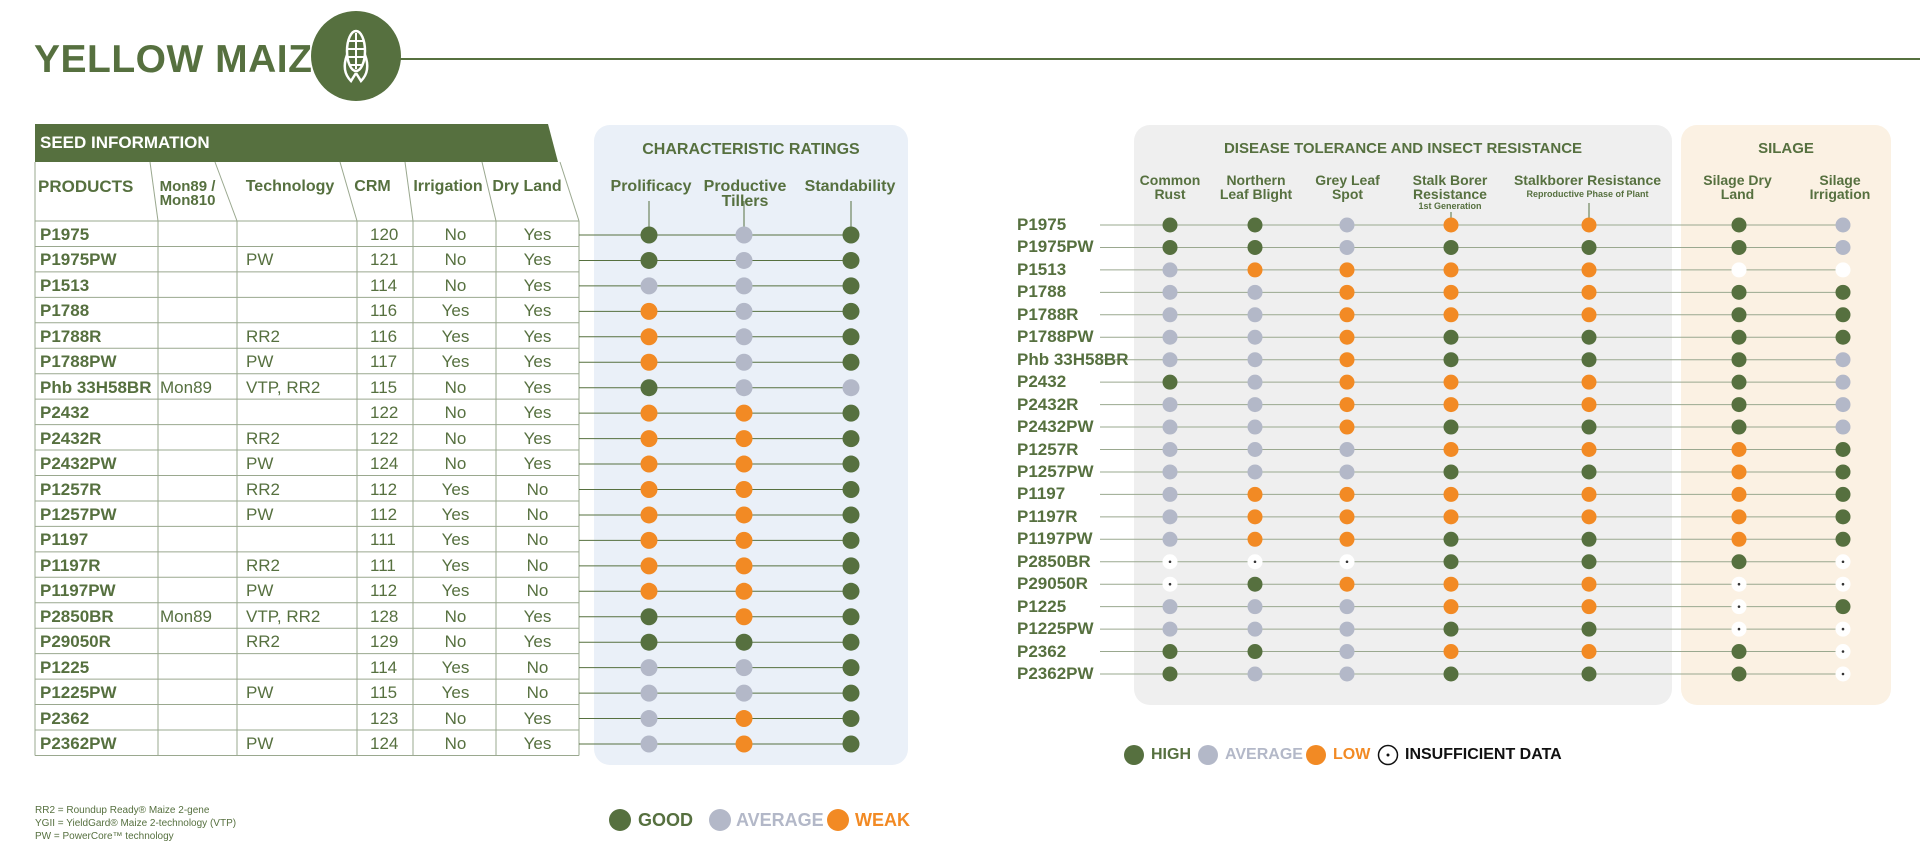  What do you see at coordinates (1171, 754) in the screenshot?
I see `legend-high-label: HIGH` at bounding box center [1171, 754].